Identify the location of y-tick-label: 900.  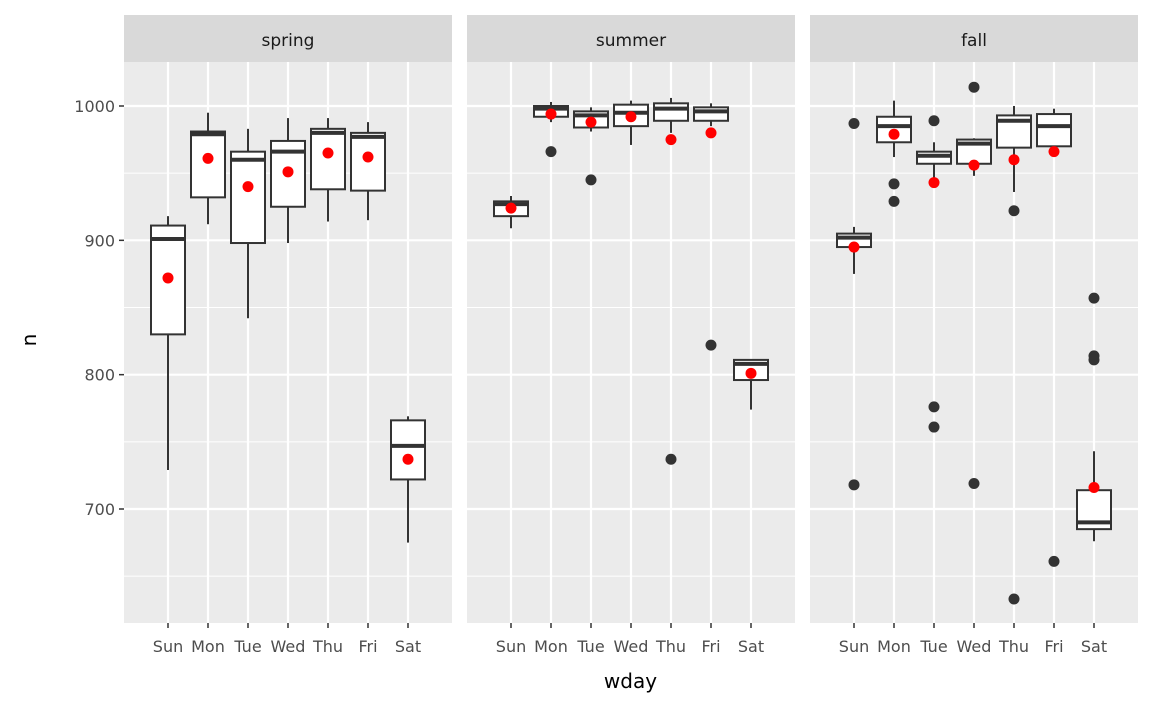
(99, 240).